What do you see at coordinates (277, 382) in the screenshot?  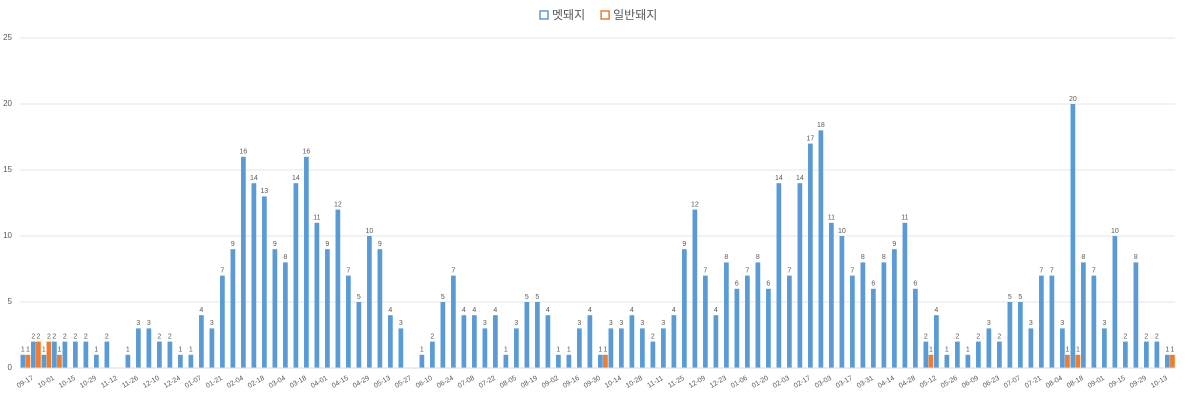 I see `x-tick-label: 03-04` at bounding box center [277, 382].